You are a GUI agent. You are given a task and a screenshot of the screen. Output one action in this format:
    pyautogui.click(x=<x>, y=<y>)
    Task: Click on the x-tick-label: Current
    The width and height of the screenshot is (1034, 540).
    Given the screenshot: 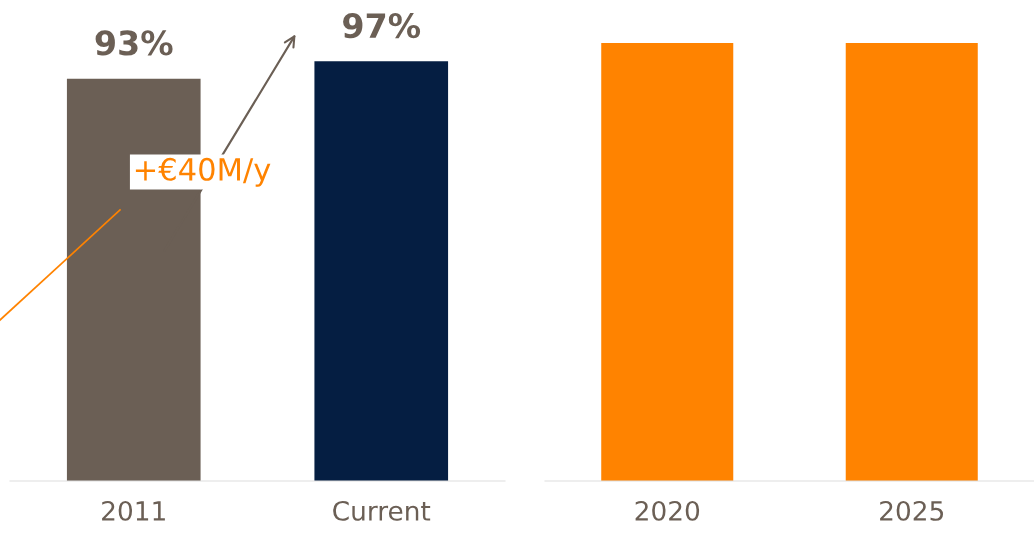 What is the action you would take?
    pyautogui.click(x=382, y=510)
    